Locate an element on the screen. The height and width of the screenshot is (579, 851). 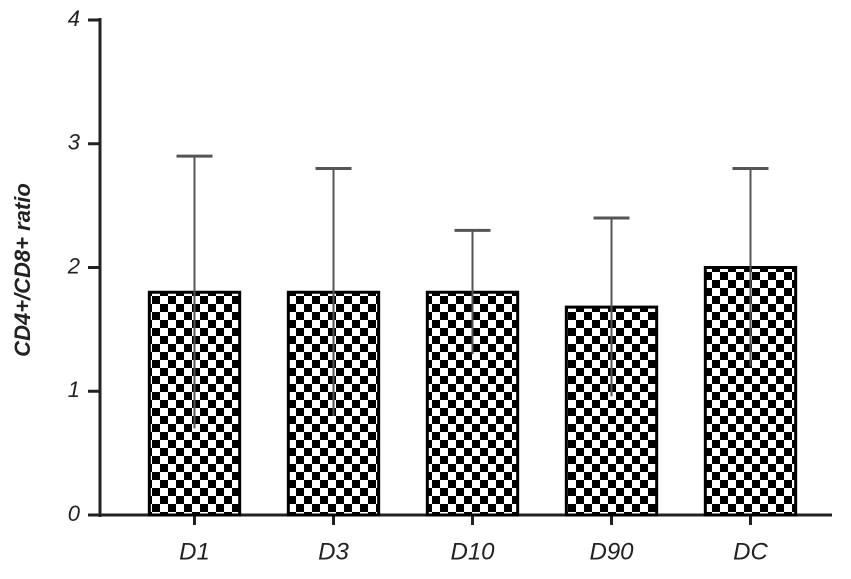
x-tick-label: D1 is located at coordinates (194, 551).